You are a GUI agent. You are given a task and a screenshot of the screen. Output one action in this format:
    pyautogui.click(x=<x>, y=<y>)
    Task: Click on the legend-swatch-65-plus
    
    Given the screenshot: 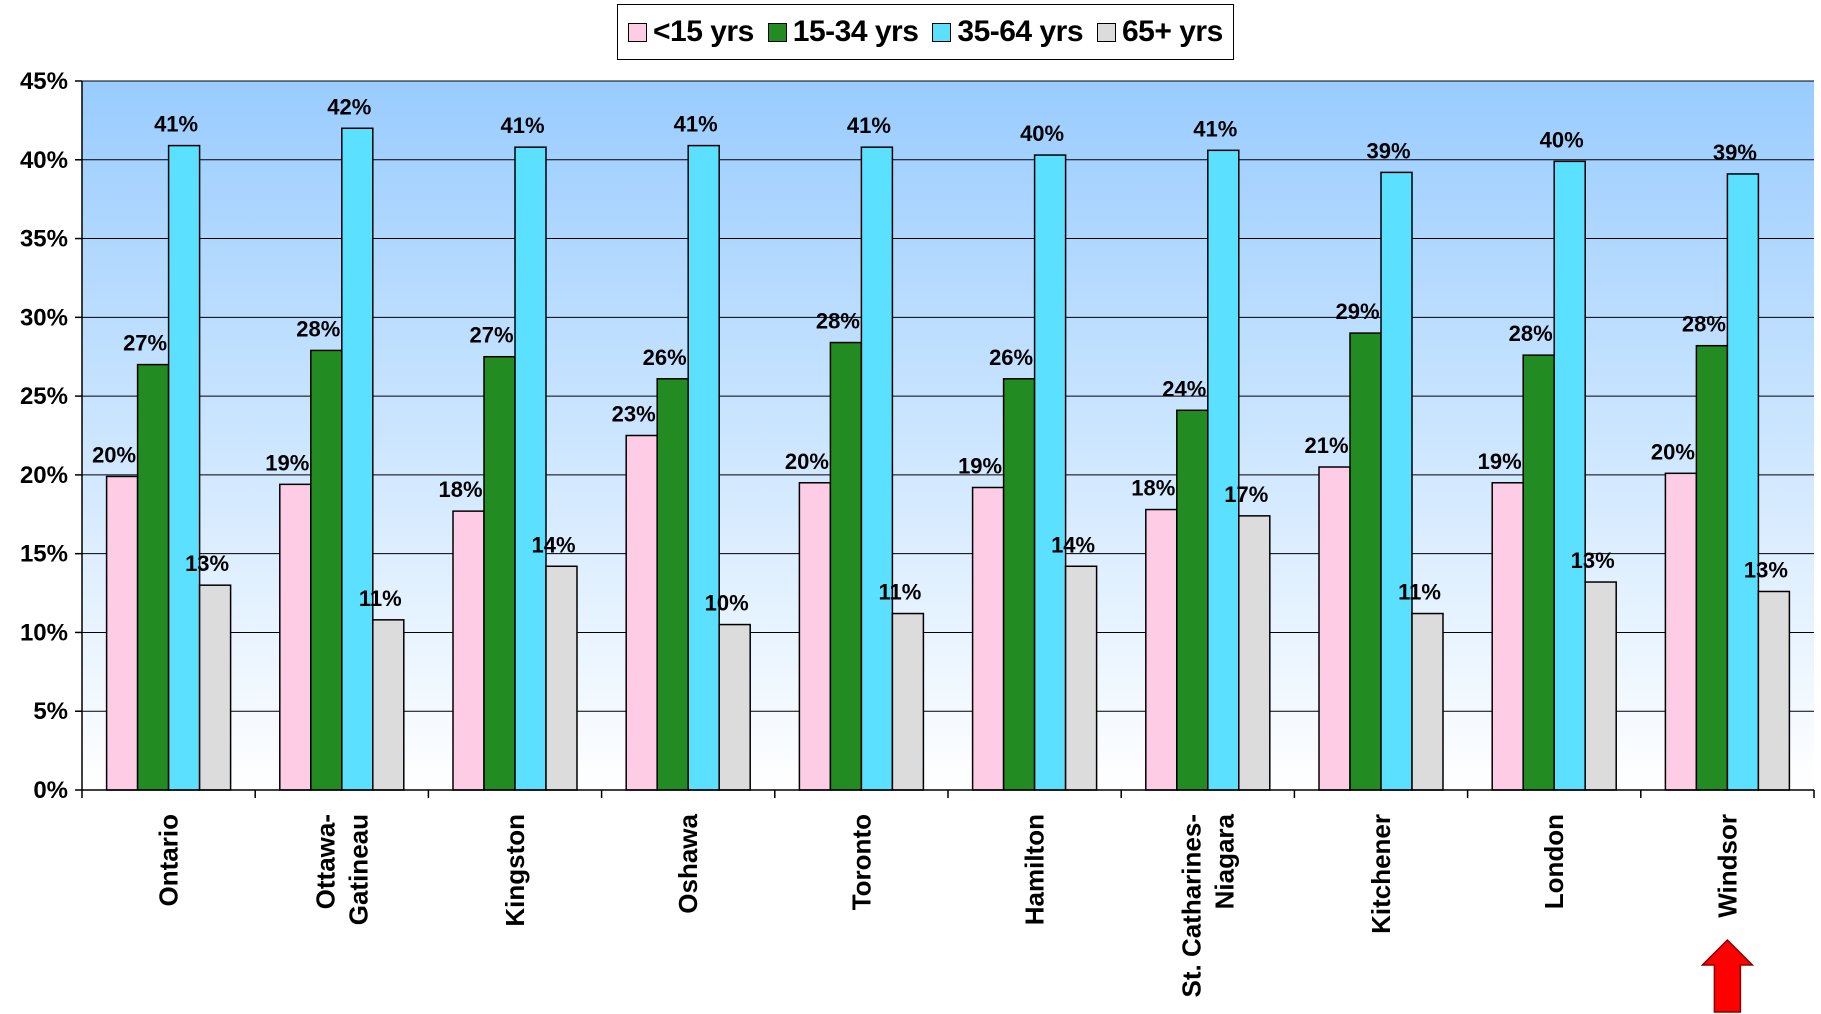 What is the action you would take?
    pyautogui.click(x=1106, y=32)
    